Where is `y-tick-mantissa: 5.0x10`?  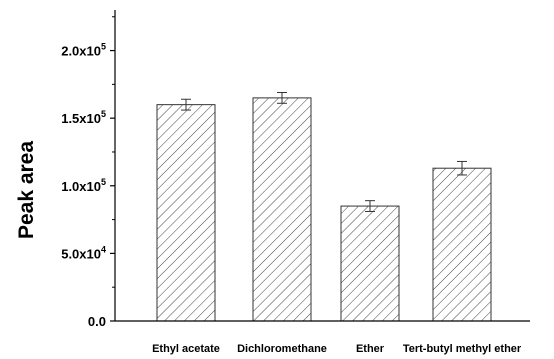
y-tick-mantissa: 5.0x10 is located at coordinates (81, 253).